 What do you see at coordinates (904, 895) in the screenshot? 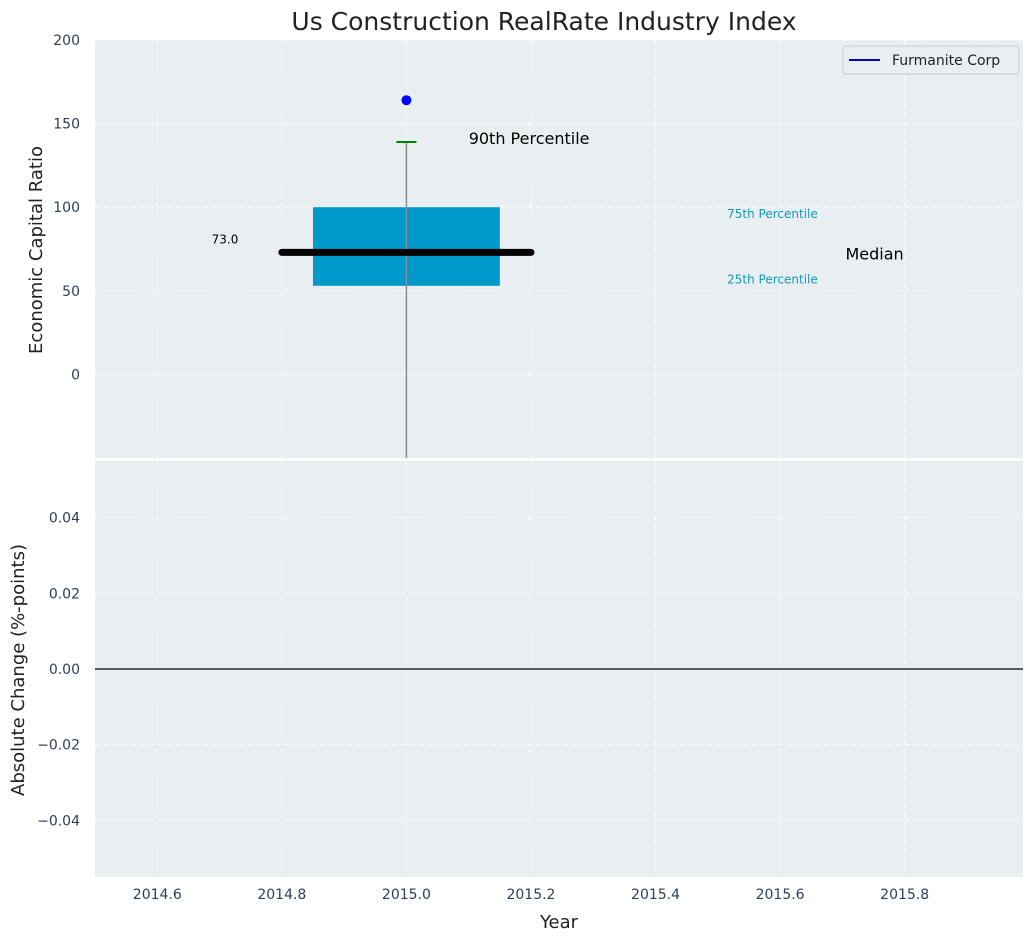
I see `x-tick-2015-8: 2015.8` at bounding box center [904, 895].